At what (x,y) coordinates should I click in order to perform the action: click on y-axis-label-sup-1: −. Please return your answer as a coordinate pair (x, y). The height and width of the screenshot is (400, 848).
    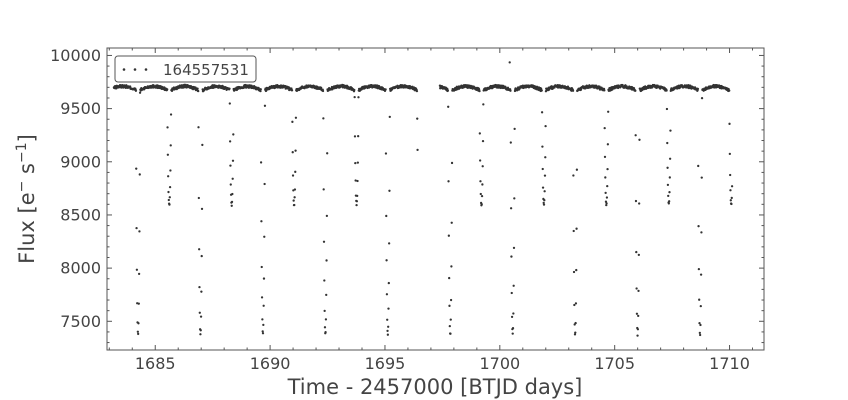
    Looking at the image, I should click on (22, 187).